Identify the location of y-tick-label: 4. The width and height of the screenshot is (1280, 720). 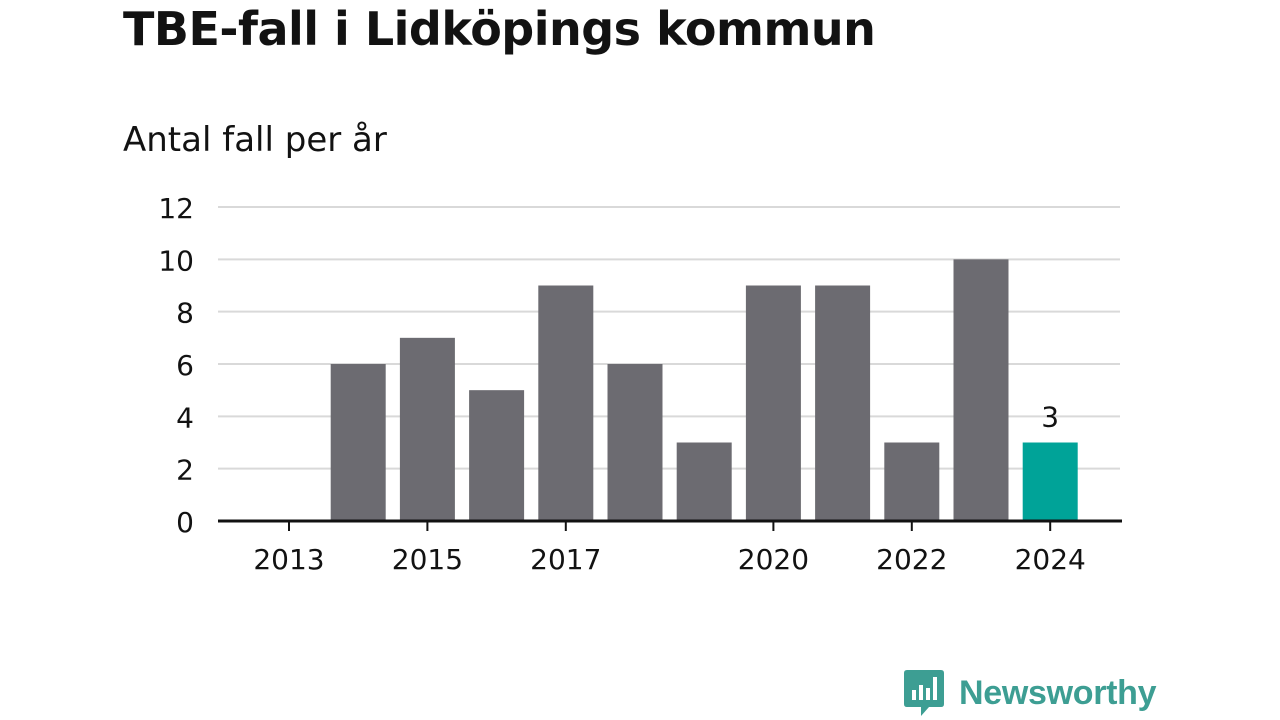
(185, 417).